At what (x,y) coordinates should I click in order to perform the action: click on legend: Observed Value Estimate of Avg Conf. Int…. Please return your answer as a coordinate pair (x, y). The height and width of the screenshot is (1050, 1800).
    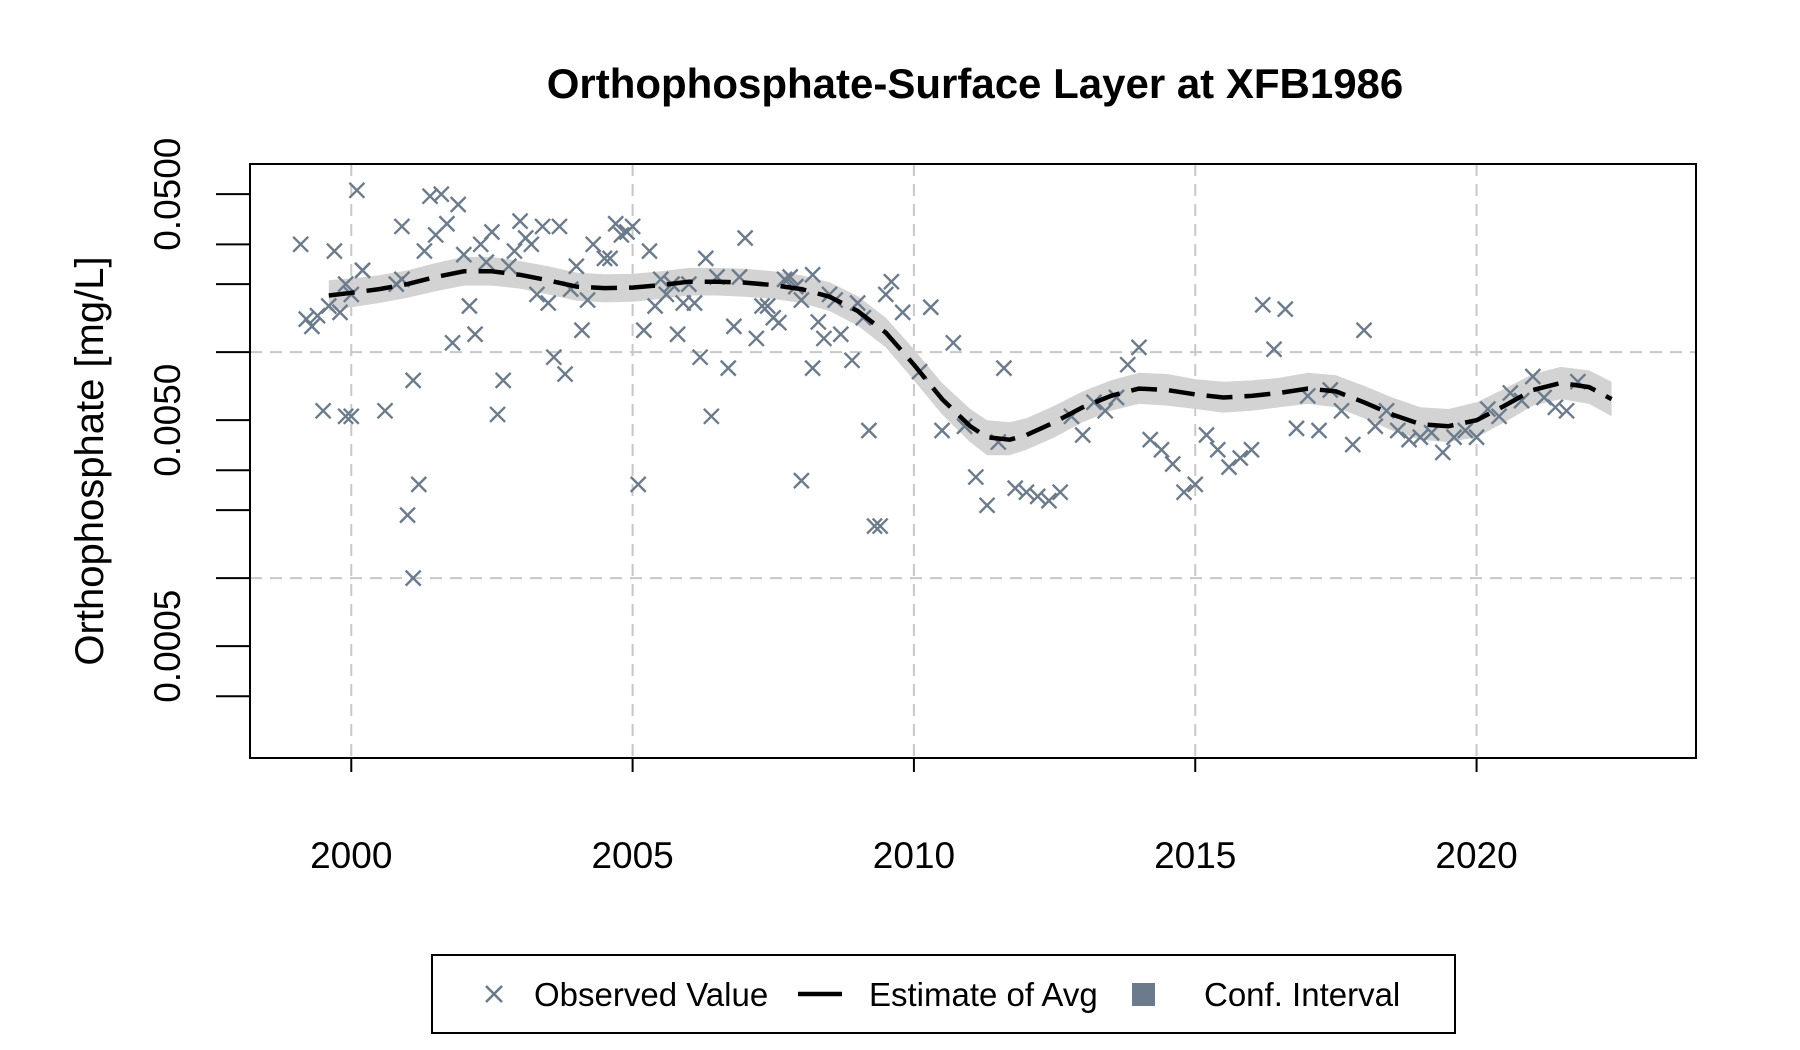
    Looking at the image, I should click on (943, 994).